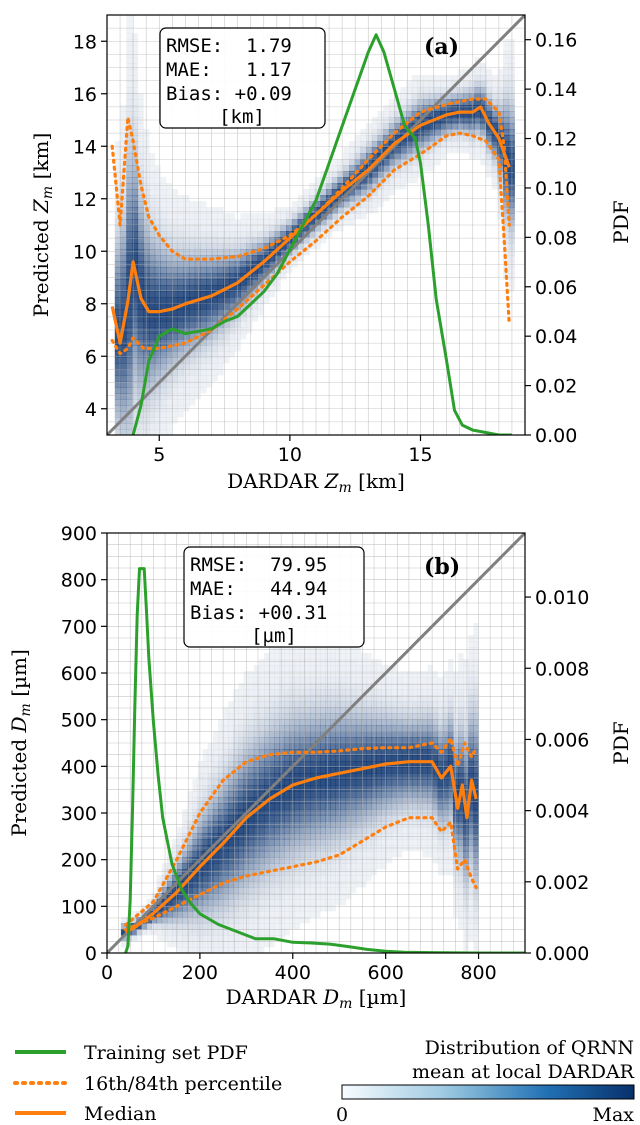  Describe the element at coordinates (79, 674) in the screenshot. I see `y-tick-label: 600` at that location.